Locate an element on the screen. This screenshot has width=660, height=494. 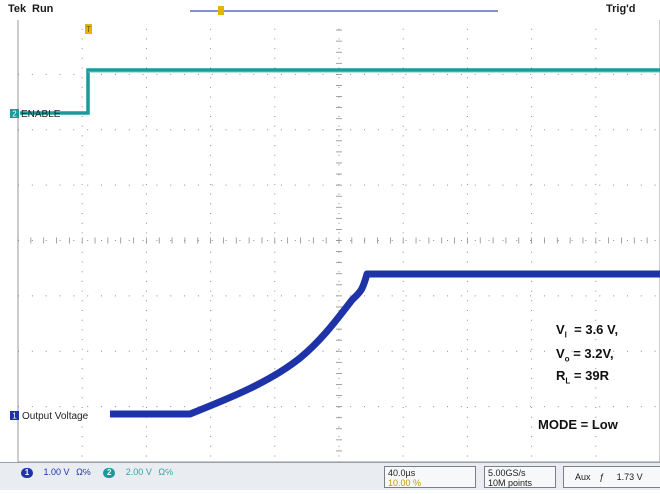
ch2-marker: 2 is located at coordinates (14, 114).